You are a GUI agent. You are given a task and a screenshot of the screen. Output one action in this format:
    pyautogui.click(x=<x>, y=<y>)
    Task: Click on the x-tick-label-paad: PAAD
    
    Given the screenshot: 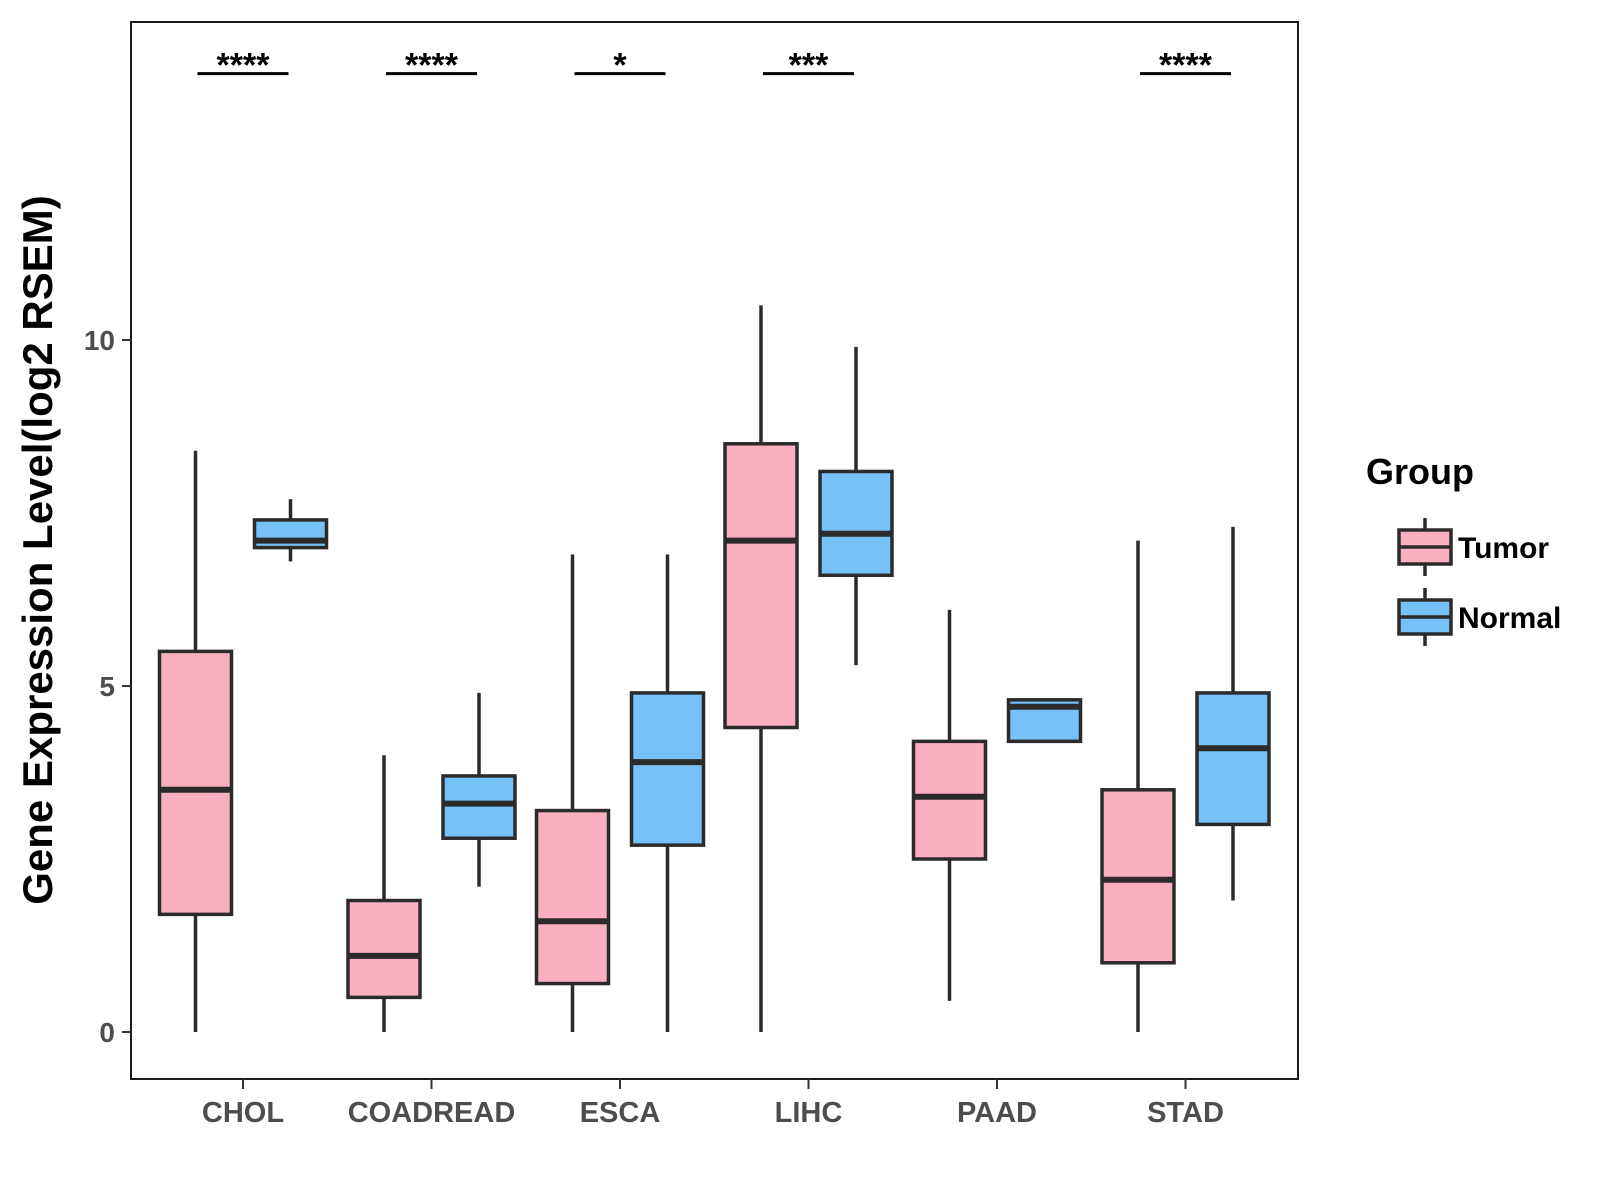 What is the action you would take?
    pyautogui.click(x=997, y=1113)
    